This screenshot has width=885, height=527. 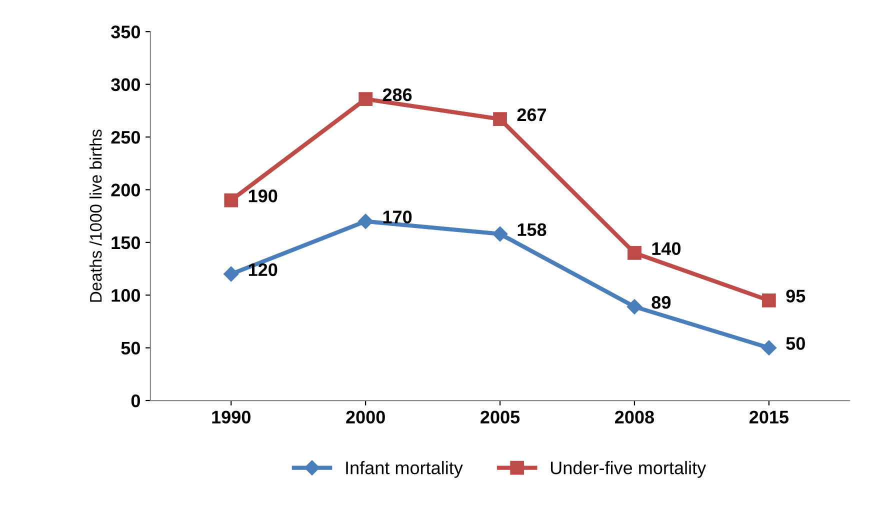 What do you see at coordinates (531, 115) in the screenshot?
I see `data-label: 267` at bounding box center [531, 115].